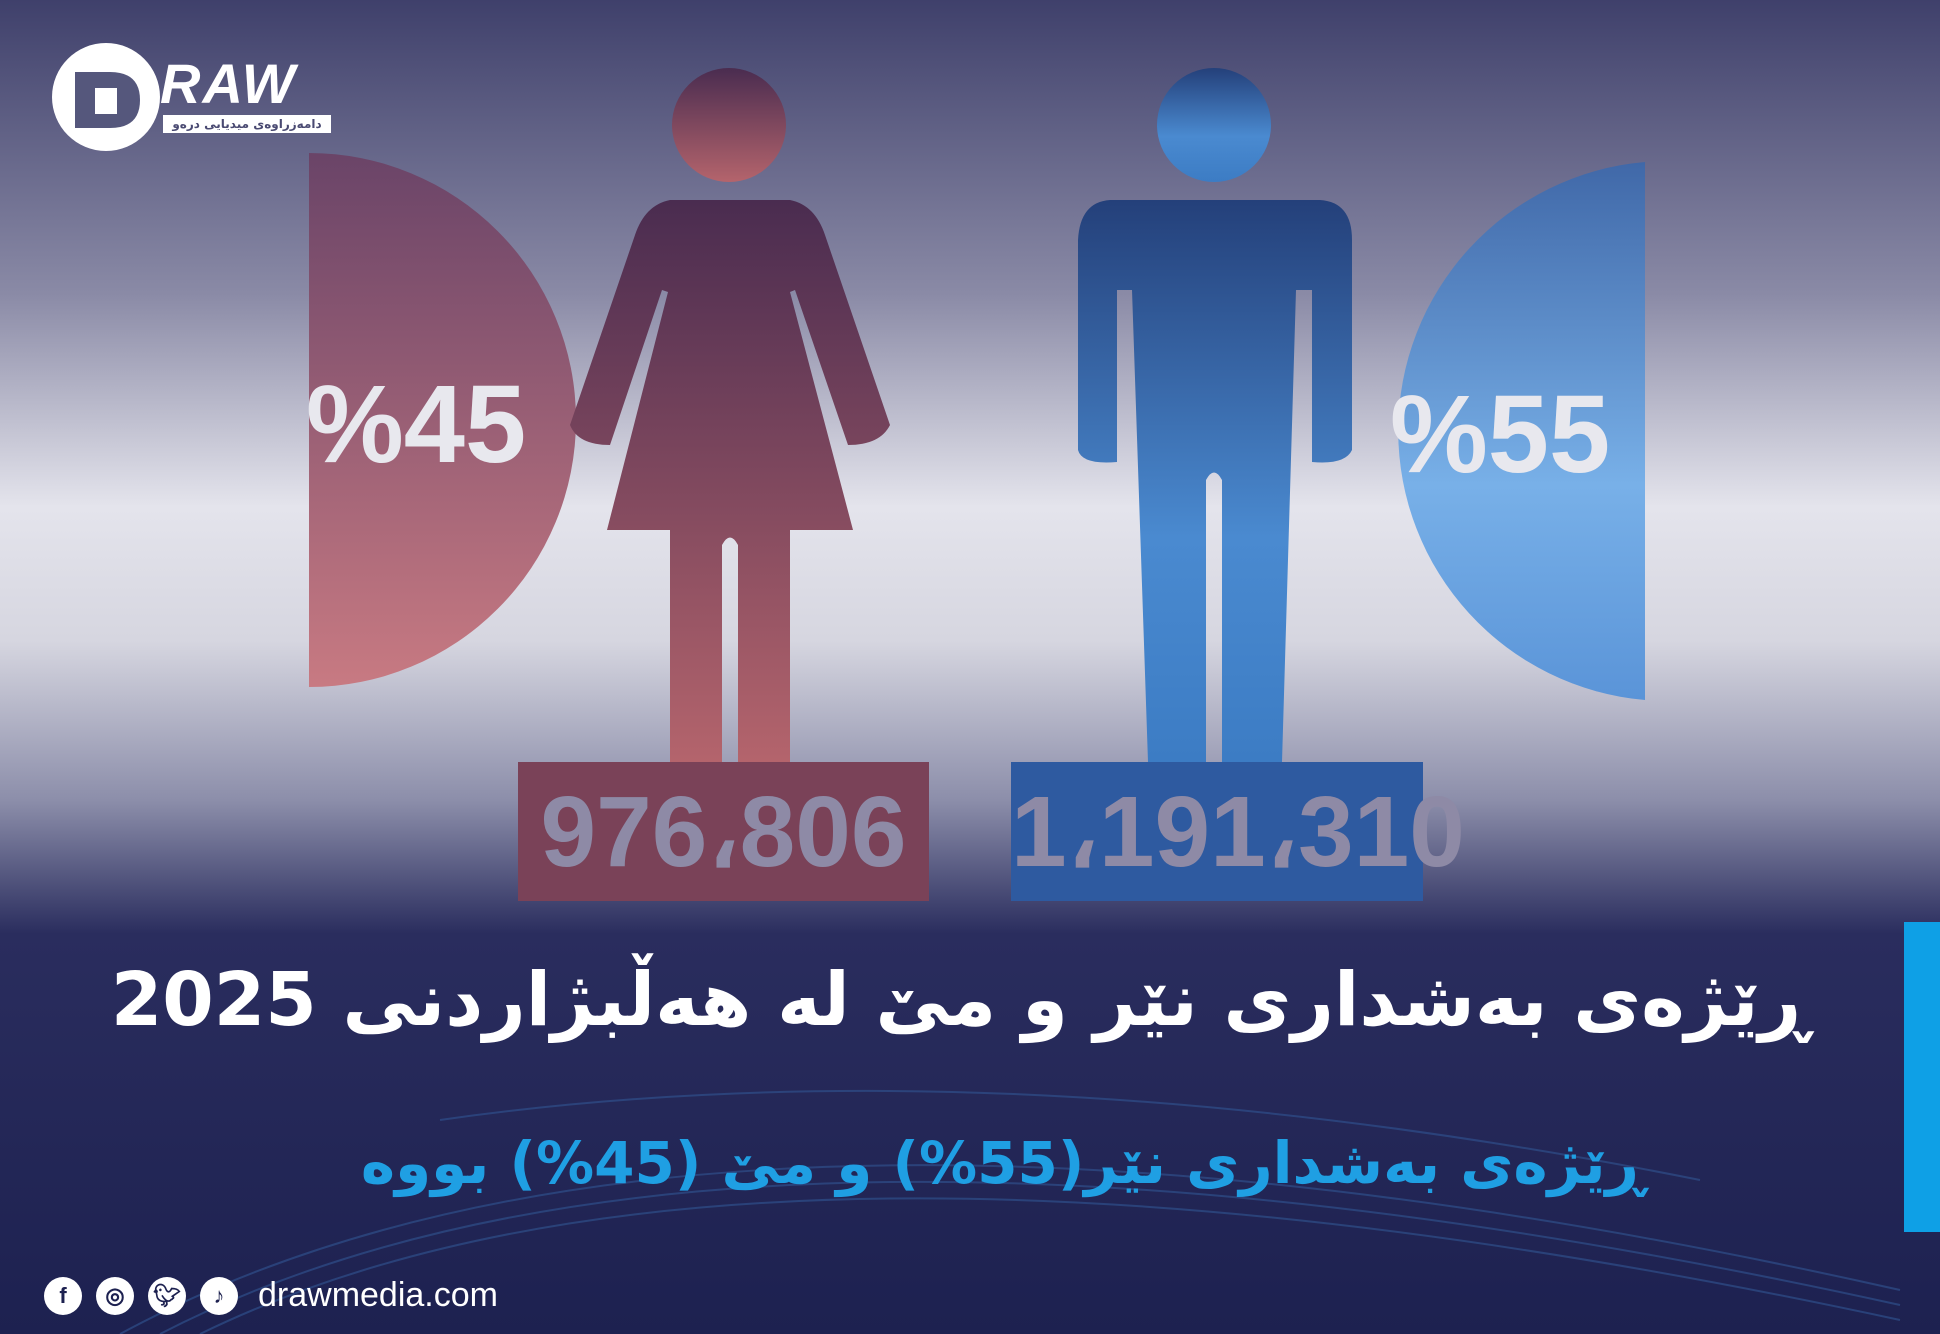  I want to click on male-figure-icon, so click(1215, 415).